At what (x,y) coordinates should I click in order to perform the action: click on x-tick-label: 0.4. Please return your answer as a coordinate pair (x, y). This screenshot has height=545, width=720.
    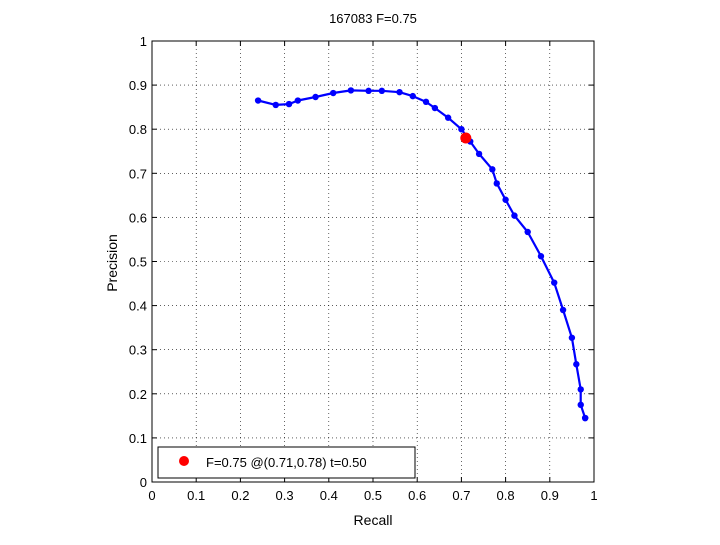
    Looking at the image, I should click on (329, 495).